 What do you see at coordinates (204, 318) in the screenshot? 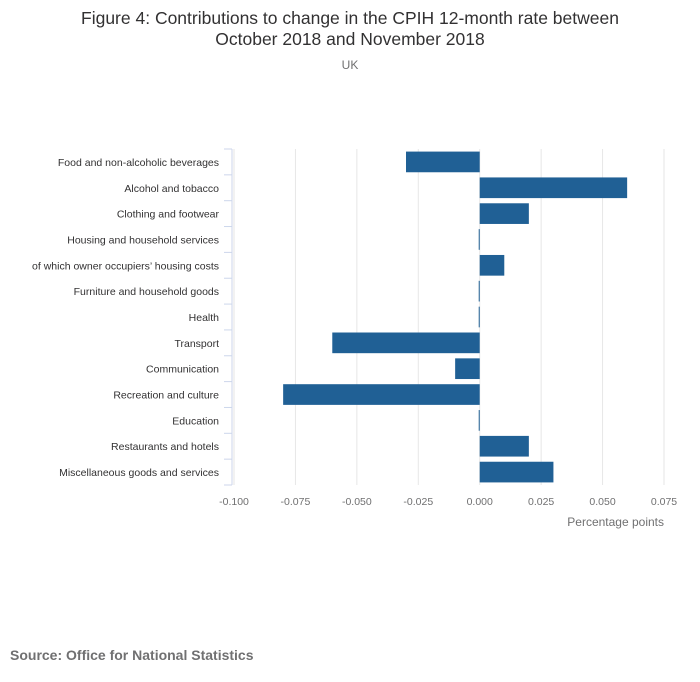
I see `category-label: Health` at bounding box center [204, 318].